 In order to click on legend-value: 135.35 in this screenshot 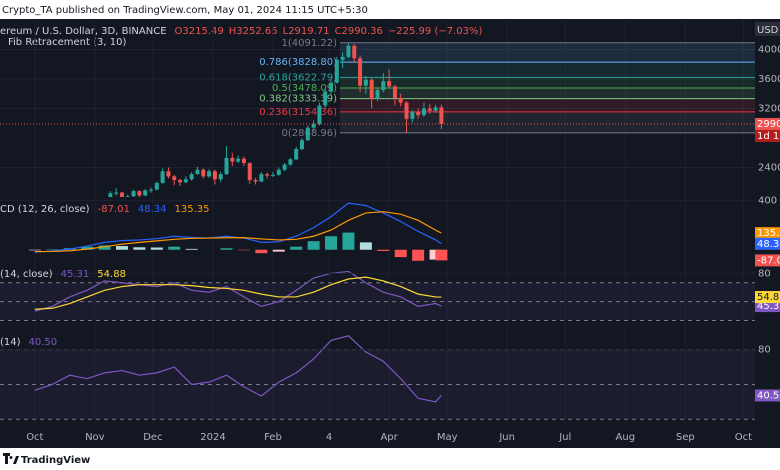, I will do `click(191, 209)`.